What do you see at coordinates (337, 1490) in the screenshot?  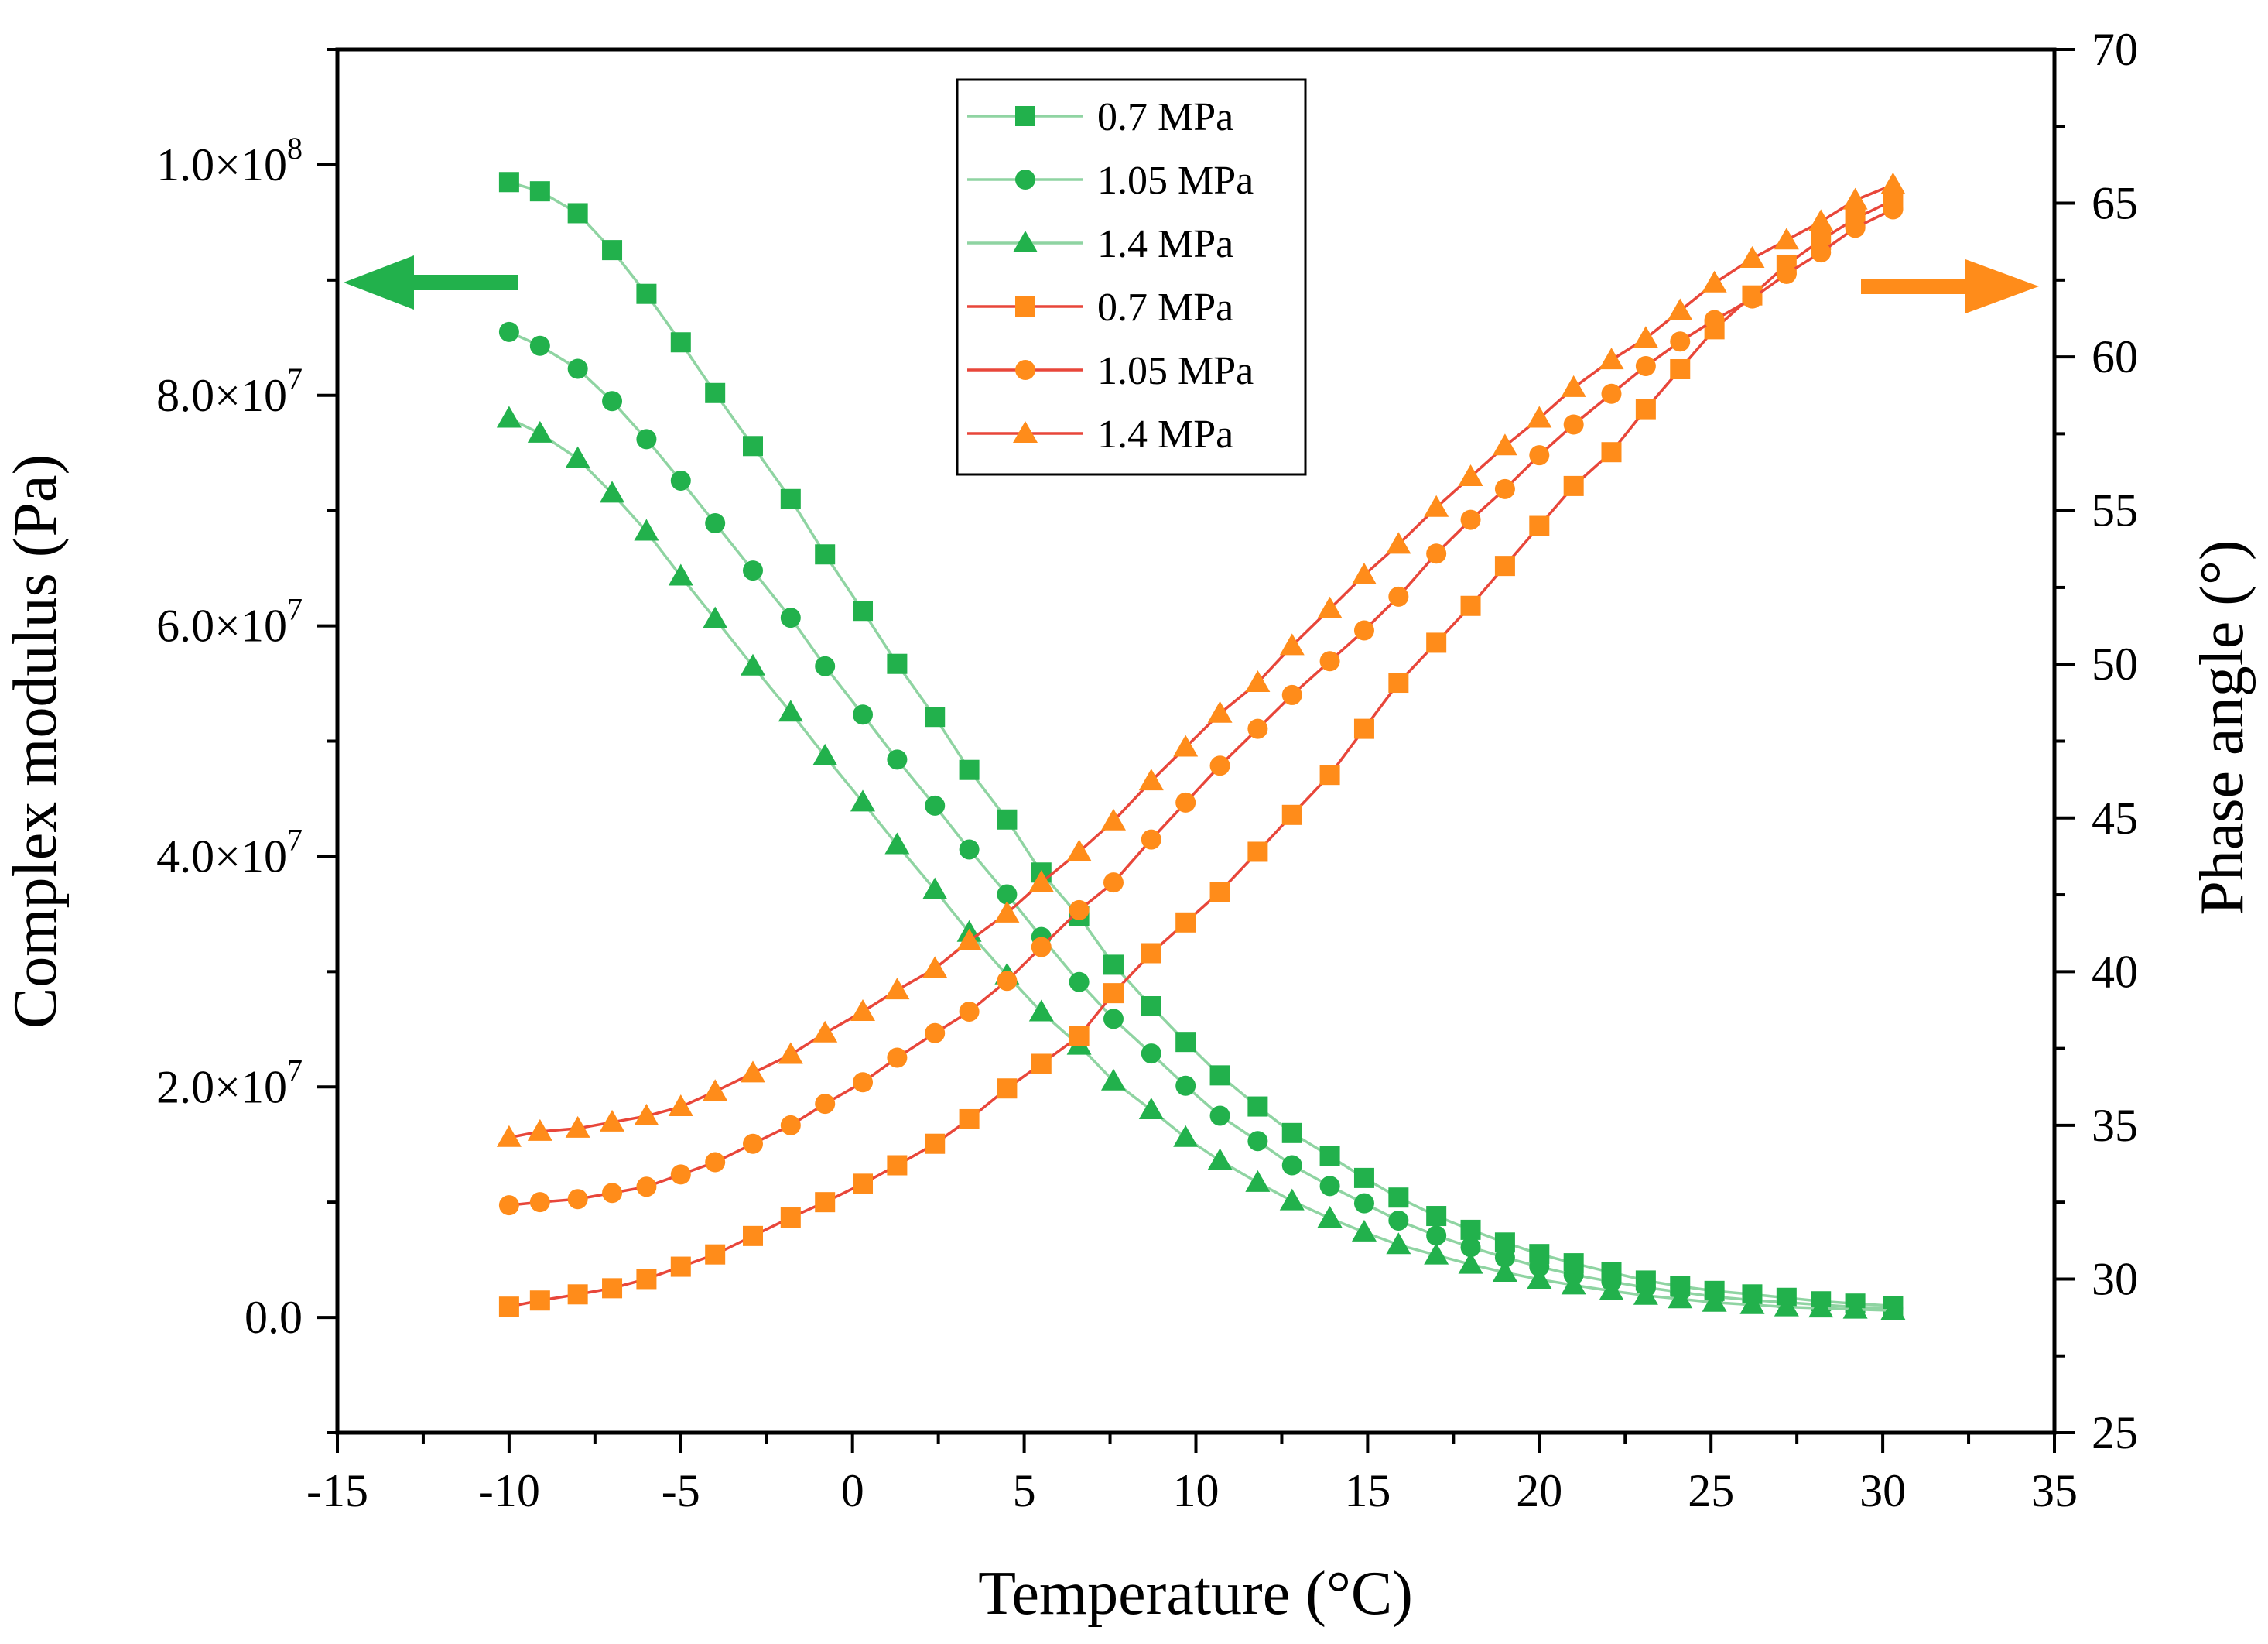 I see `x-tick-label: -15` at bounding box center [337, 1490].